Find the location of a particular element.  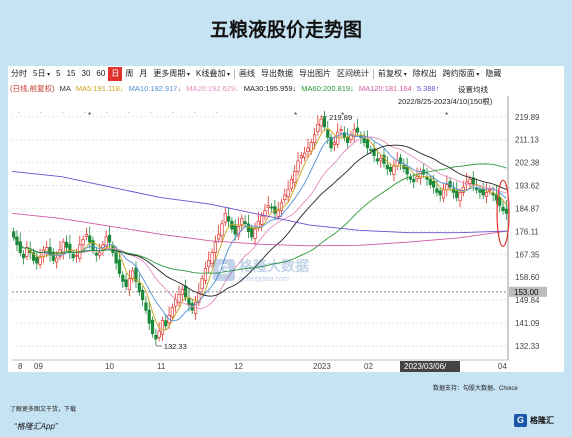

annotation-label: 219.89 is located at coordinates (340, 117).